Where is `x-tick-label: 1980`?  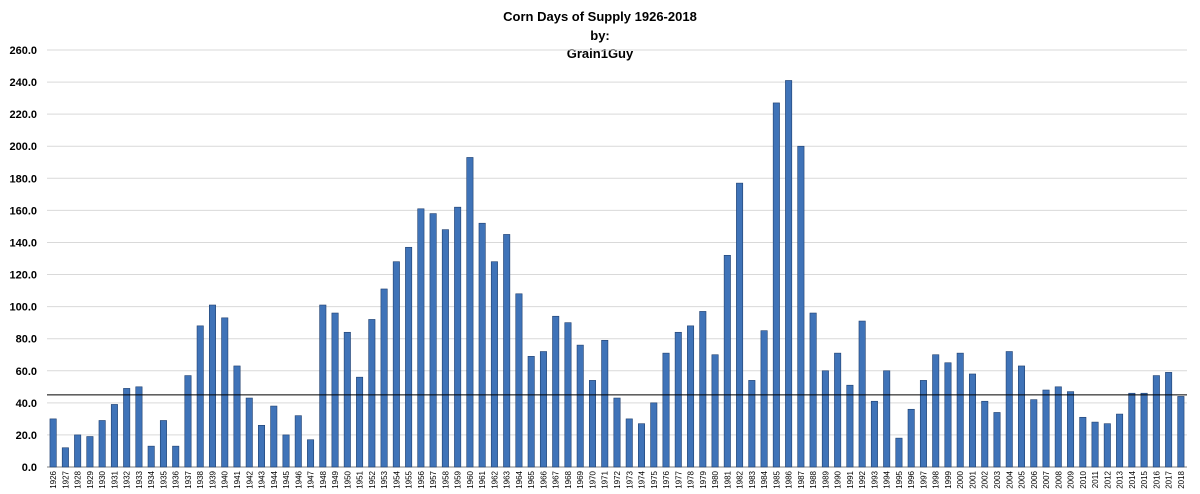
x-tick-label: 1980 is located at coordinates (715, 479).